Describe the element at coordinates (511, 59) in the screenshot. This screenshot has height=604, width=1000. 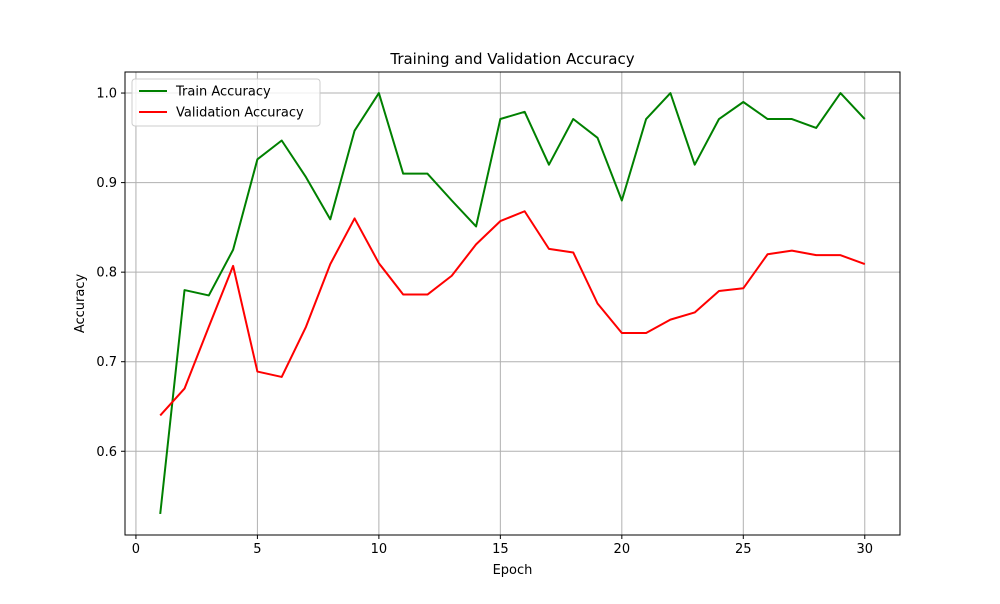
I see `chart-title: Training and Validation Accuracy` at that location.